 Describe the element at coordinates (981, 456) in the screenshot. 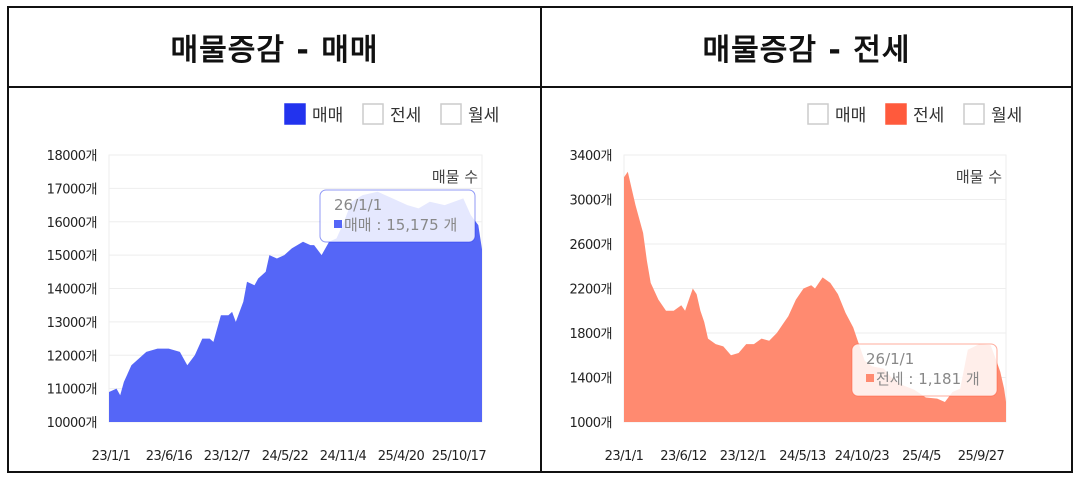

I see `x-tick-label: 25/9/27` at that location.